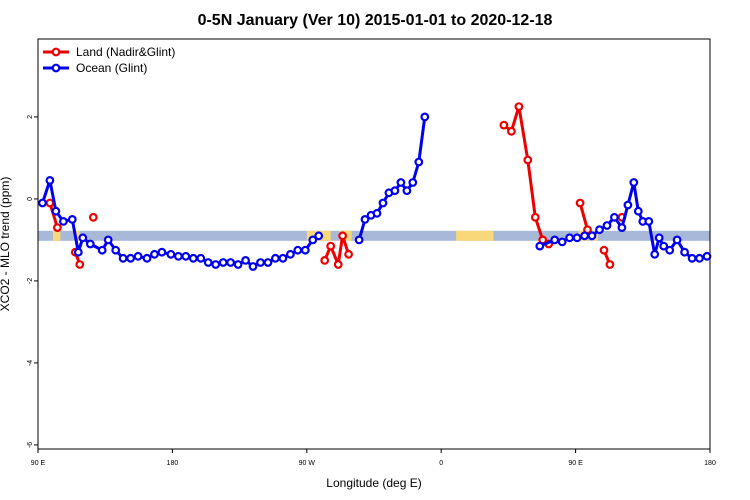 This screenshot has width=750, height=500. Describe the element at coordinates (38, 463) in the screenshot. I see `x-tick-label: 90 E` at that location.